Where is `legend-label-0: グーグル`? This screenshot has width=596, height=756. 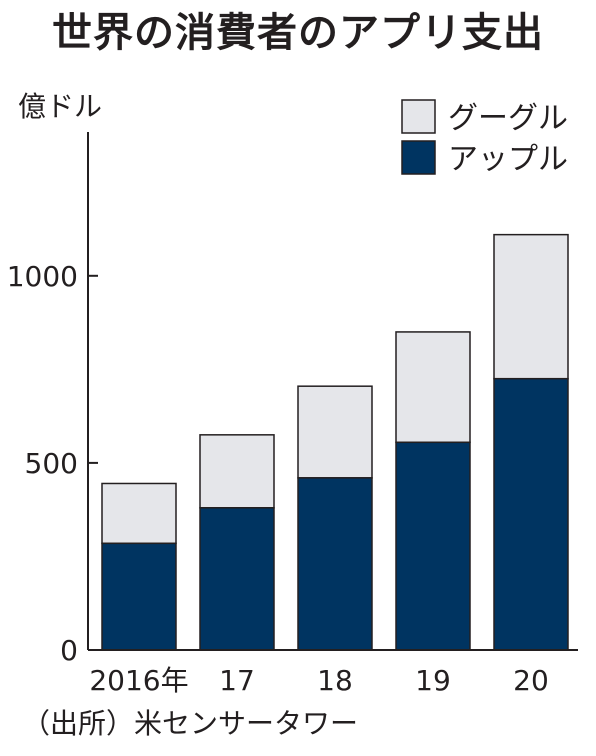 legend-label-0: グーグル is located at coordinates (508, 118).